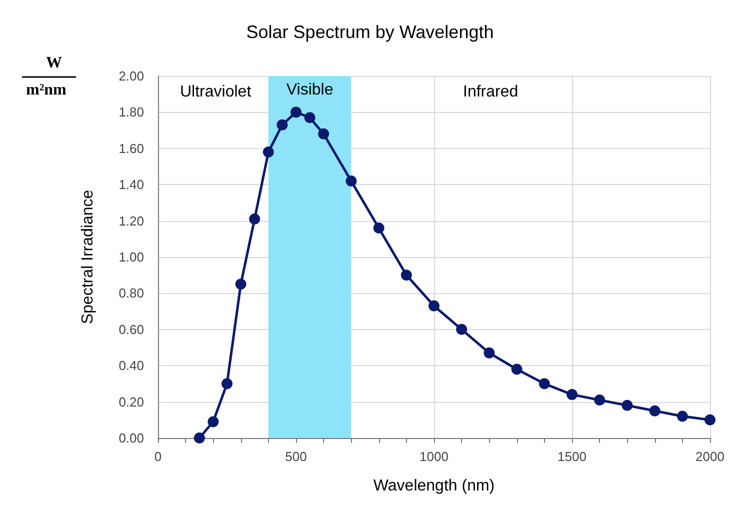 This screenshot has height=516, width=740. What do you see at coordinates (54, 63) in the screenshot?
I see `text: W` at bounding box center [54, 63].